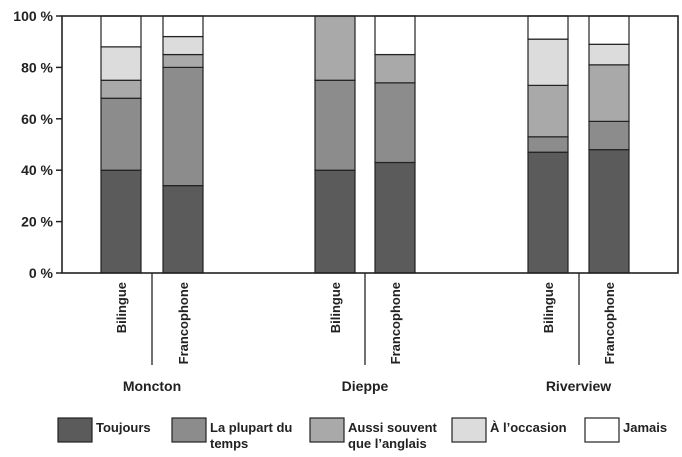  Describe the element at coordinates (393, 435) in the screenshot. I see `legend-label: Aussi souvent que l’anglais` at that location.